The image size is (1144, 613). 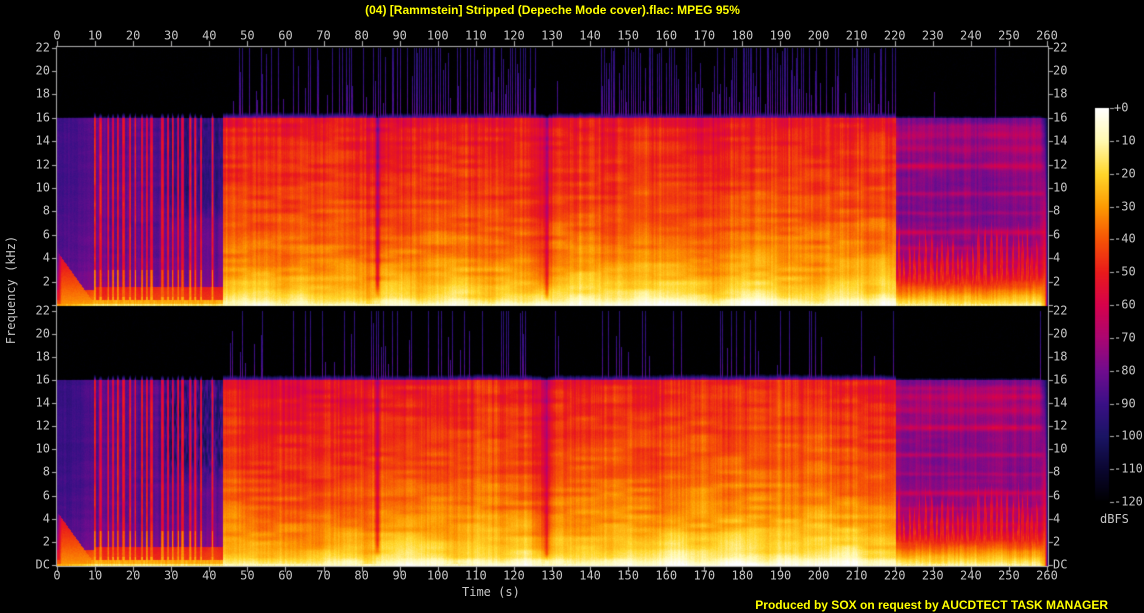 What do you see at coordinates (361, 575) in the screenshot?
I see `time-tick-label-bottom: 80` at bounding box center [361, 575].